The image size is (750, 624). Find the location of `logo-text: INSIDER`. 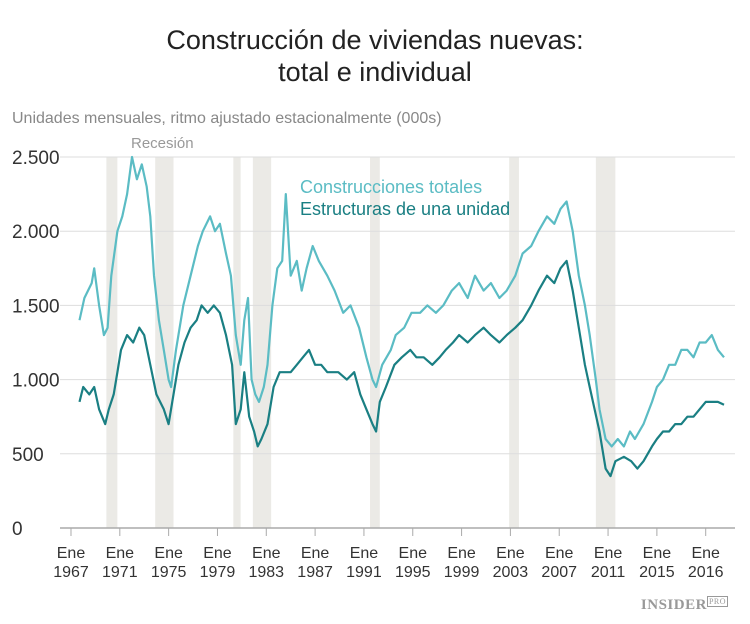

logo-text: INSIDER is located at coordinates (673, 605).